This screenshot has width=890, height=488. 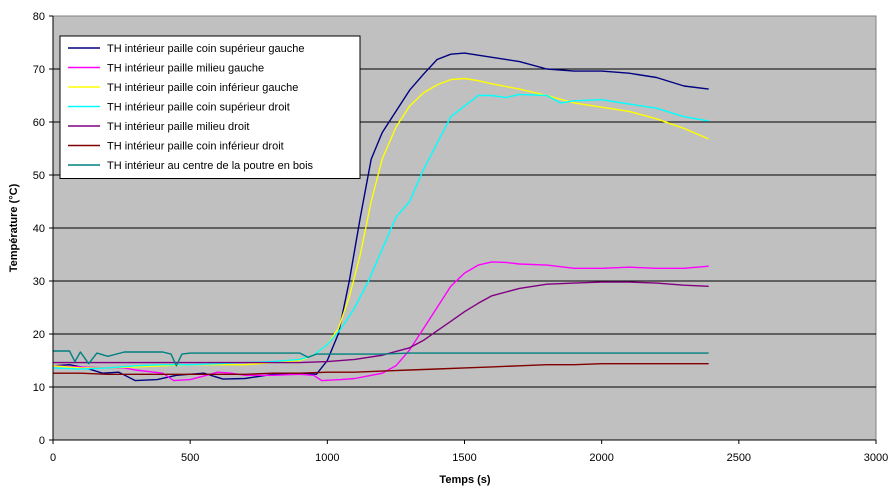 I want to click on x-axis-label: Temps (s), so click(x=464, y=480).